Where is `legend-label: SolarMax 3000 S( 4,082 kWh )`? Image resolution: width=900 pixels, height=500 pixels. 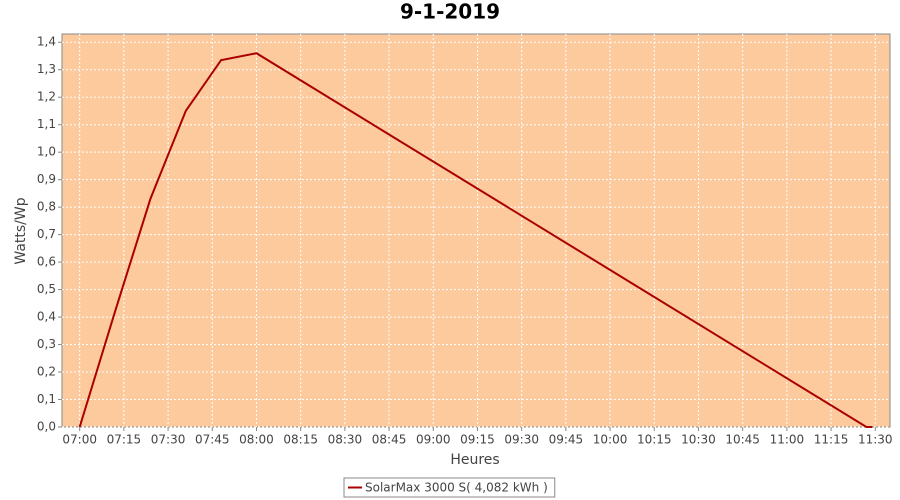 legend-label: SolarMax 3000 S( 4,082 kWh ) is located at coordinates (456, 488).